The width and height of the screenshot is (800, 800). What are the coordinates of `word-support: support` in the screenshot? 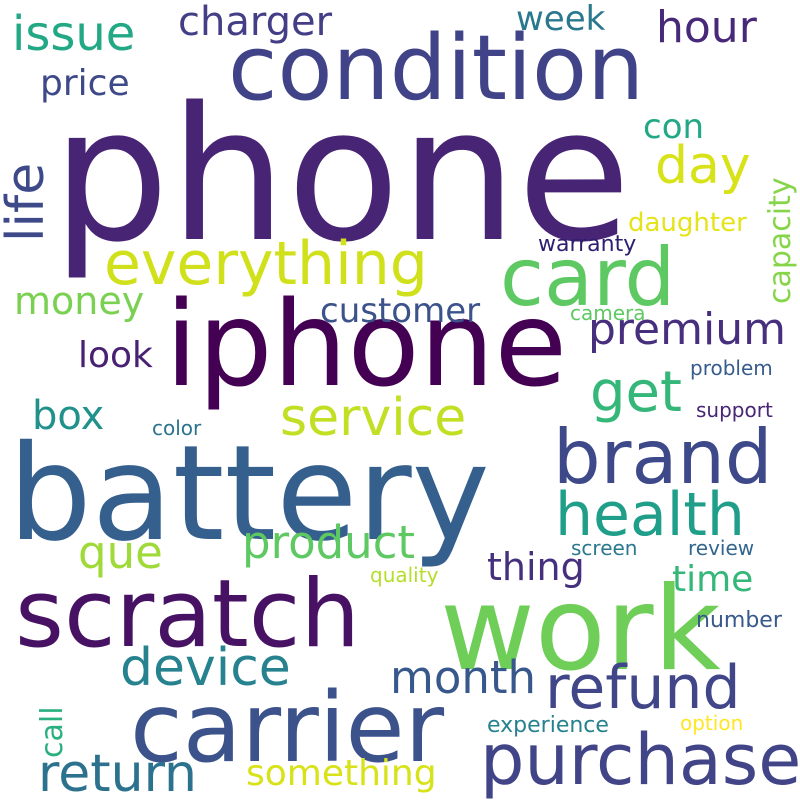 It's located at (734, 410).